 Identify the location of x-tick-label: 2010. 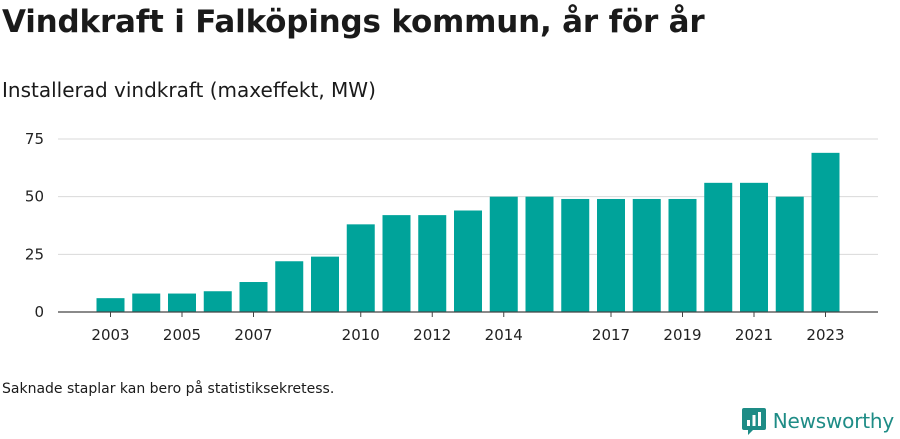
(361, 335).